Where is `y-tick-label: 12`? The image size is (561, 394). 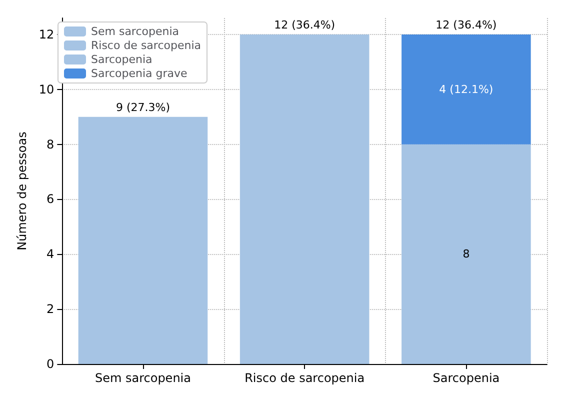
y-tick-label: 12 is located at coordinates (46, 34).